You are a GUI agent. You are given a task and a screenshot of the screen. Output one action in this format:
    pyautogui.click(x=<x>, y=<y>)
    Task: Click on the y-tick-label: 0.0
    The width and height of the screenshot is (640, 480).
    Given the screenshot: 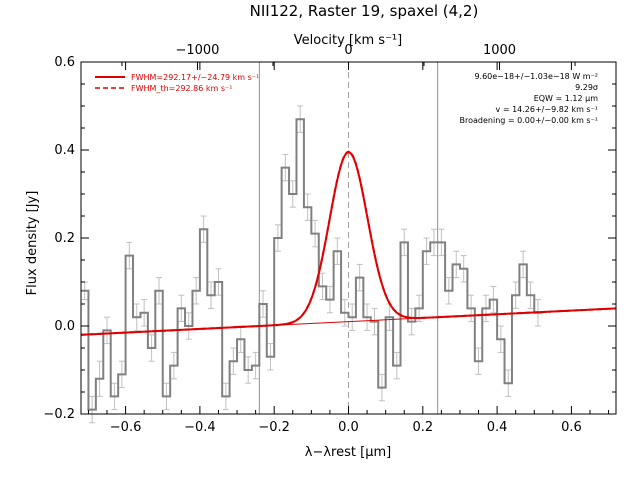 What is the action you would take?
    pyautogui.click(x=64, y=326)
    